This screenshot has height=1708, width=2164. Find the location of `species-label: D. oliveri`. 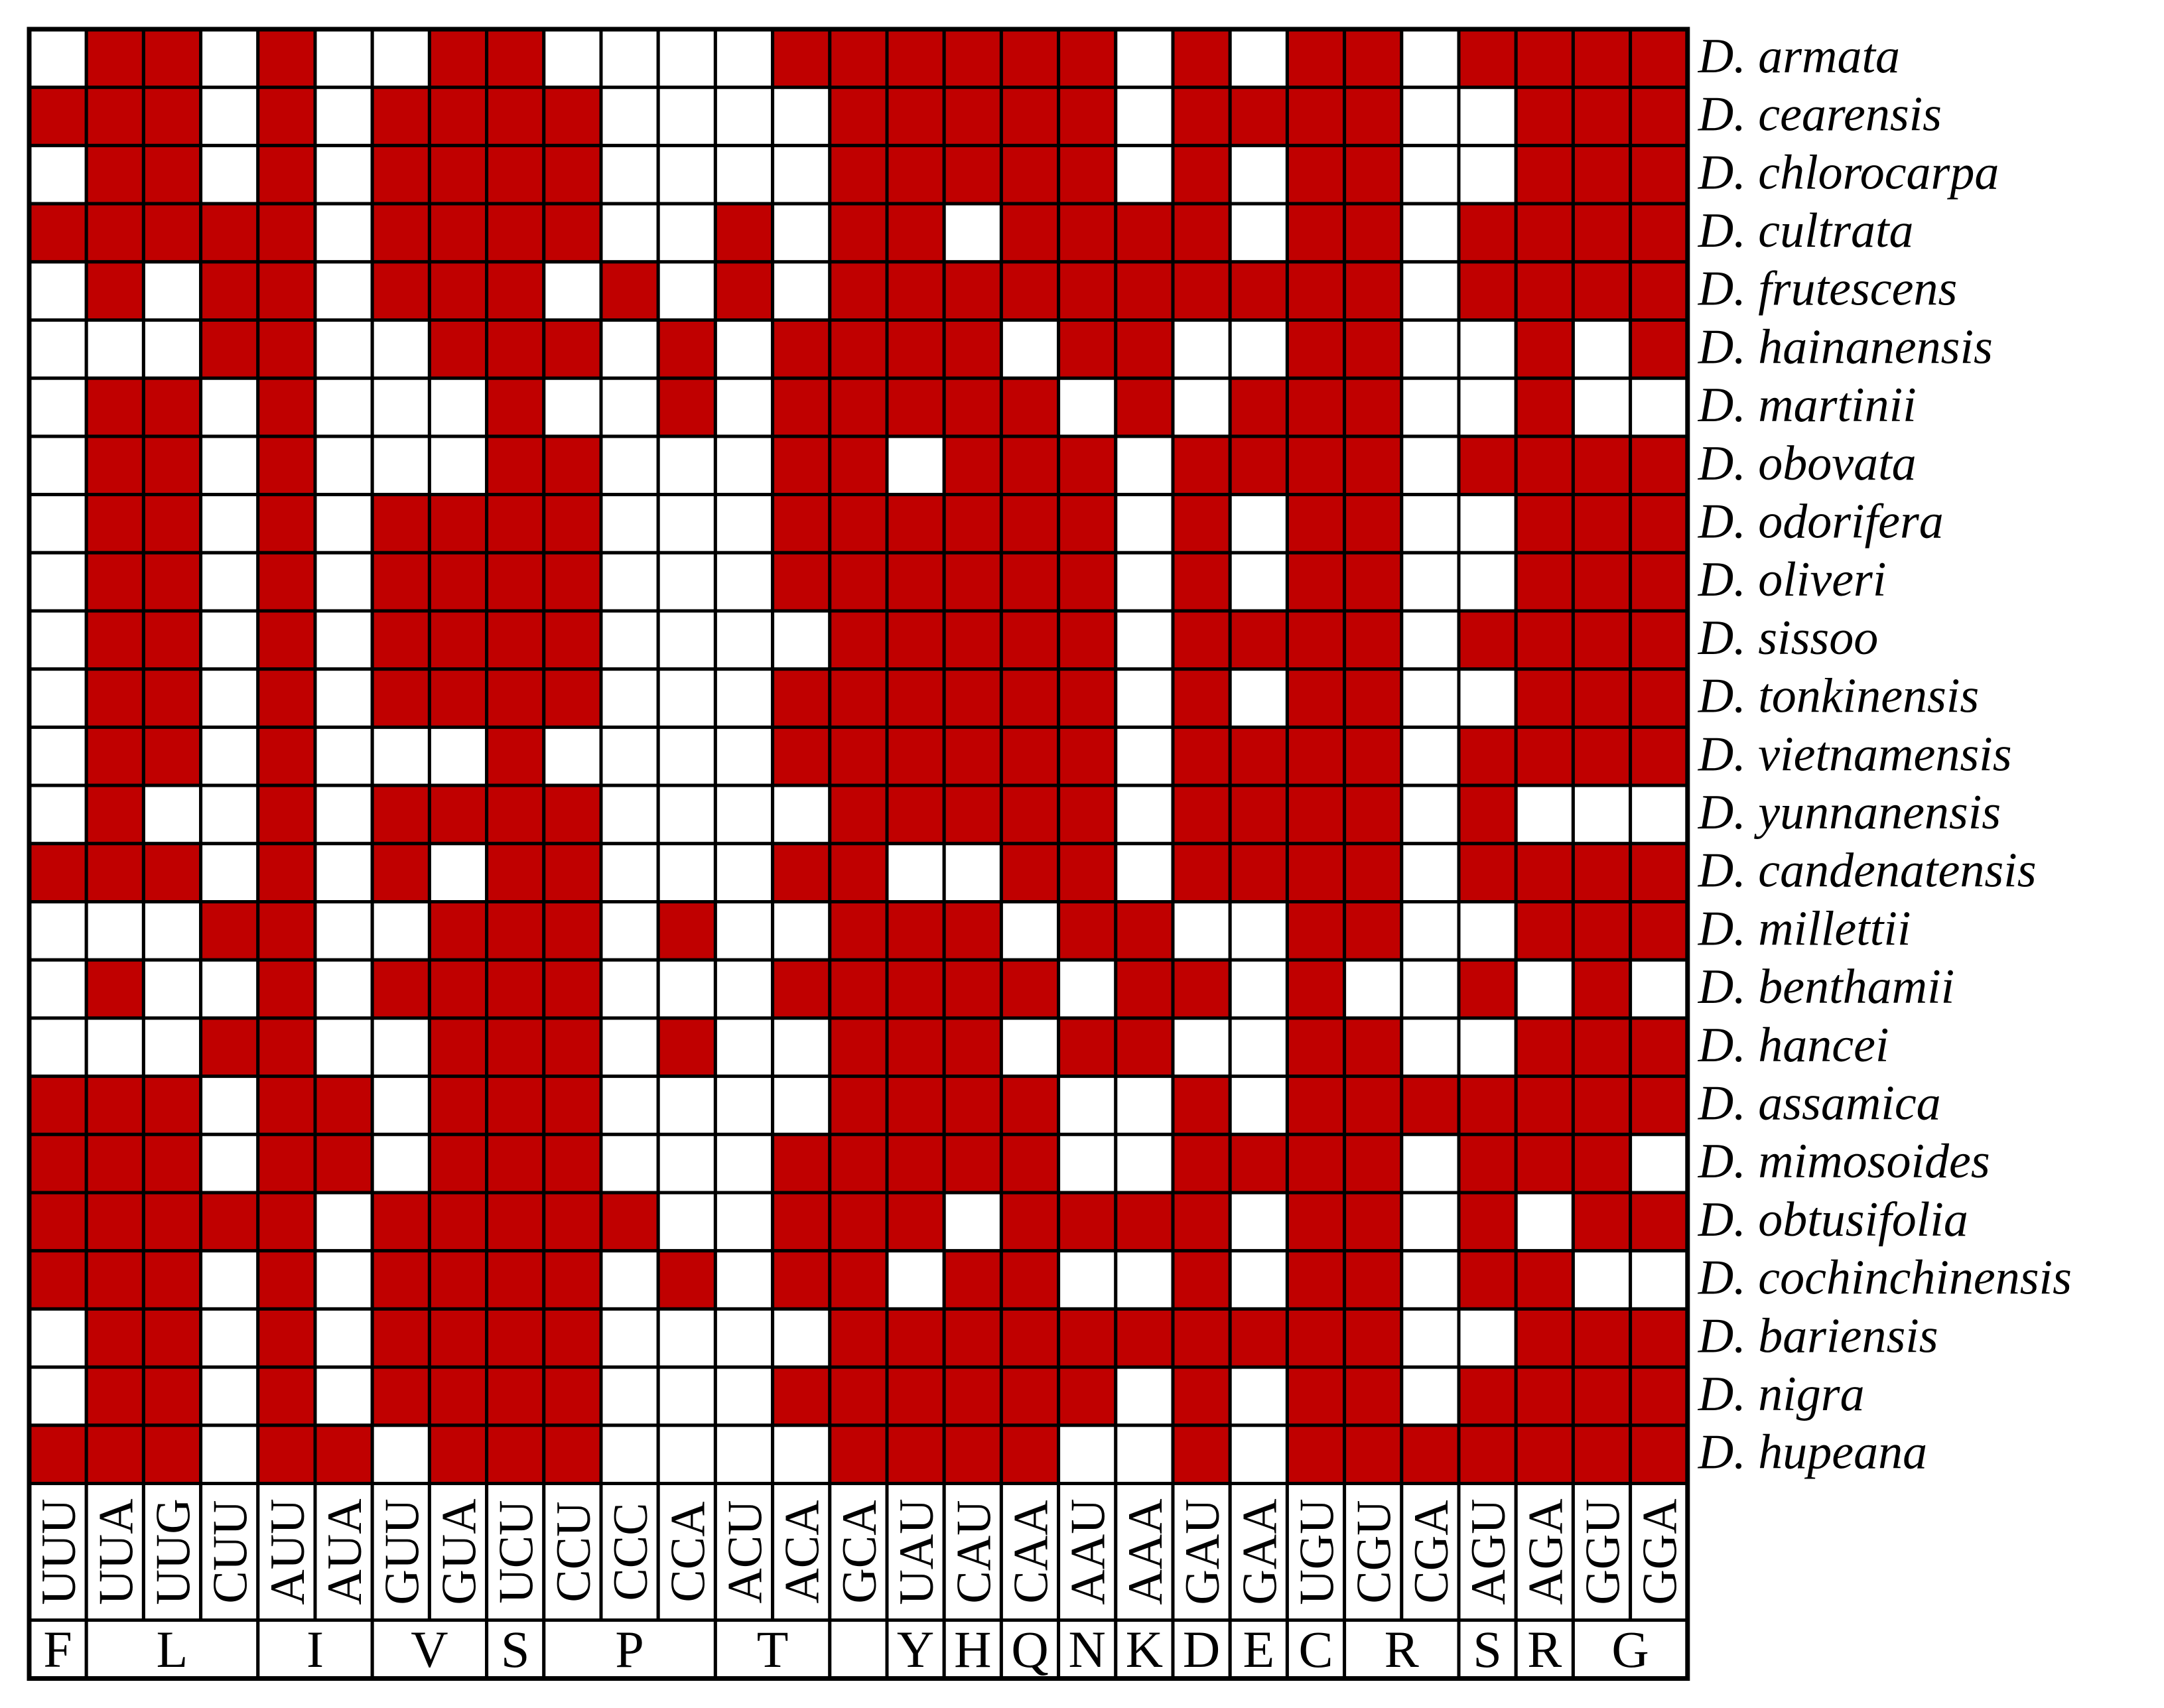

species-label: D. oliveri is located at coordinates (1792, 580).